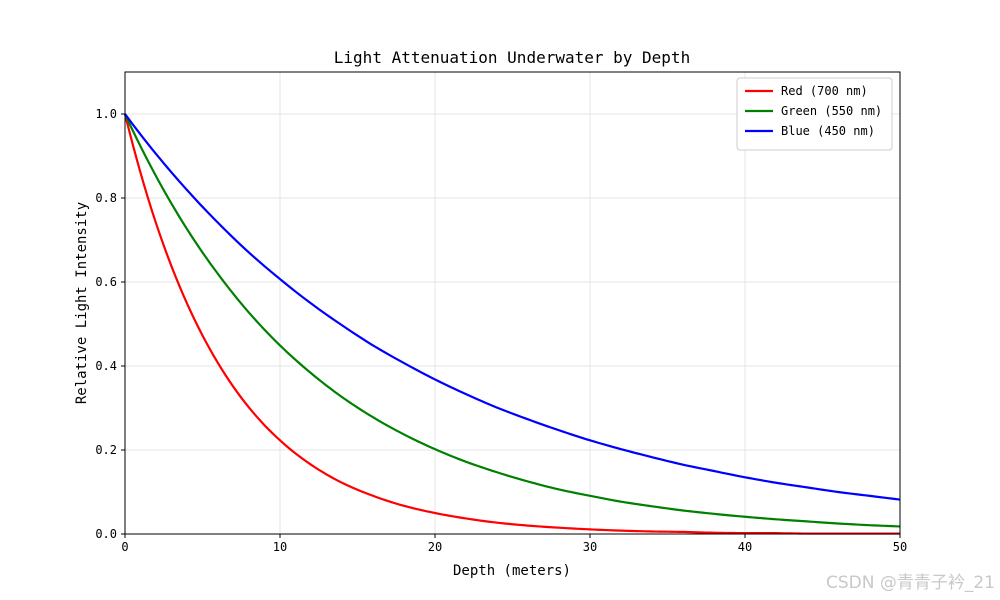 This screenshot has height=600, width=1000. What do you see at coordinates (824, 91) in the screenshot?
I see `legend-label: Red (700 nm)` at bounding box center [824, 91].